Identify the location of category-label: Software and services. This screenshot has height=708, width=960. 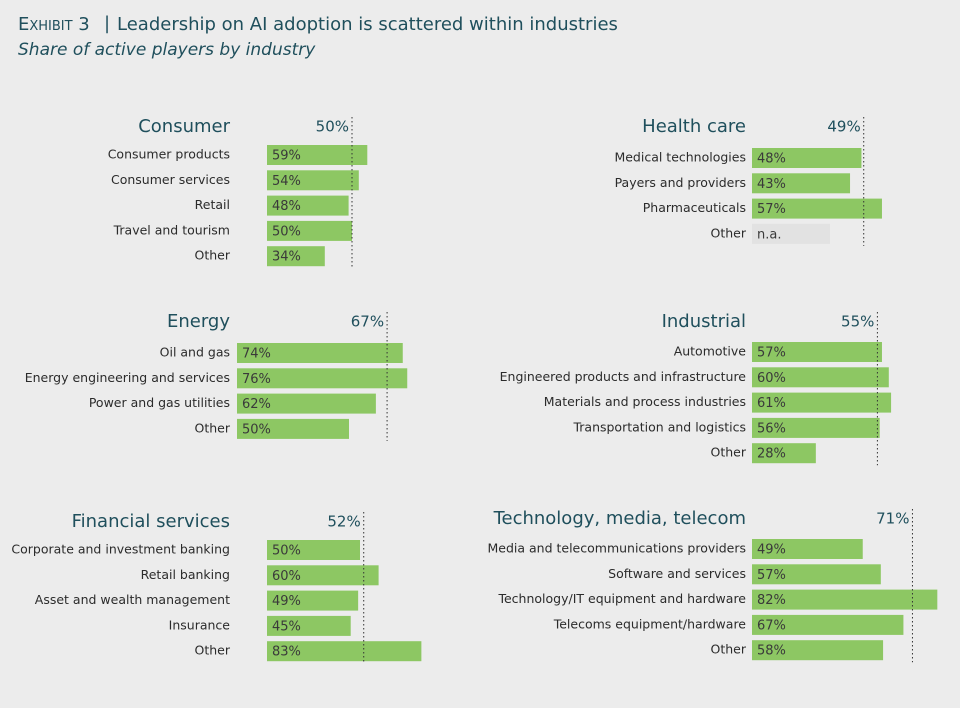
(677, 573).